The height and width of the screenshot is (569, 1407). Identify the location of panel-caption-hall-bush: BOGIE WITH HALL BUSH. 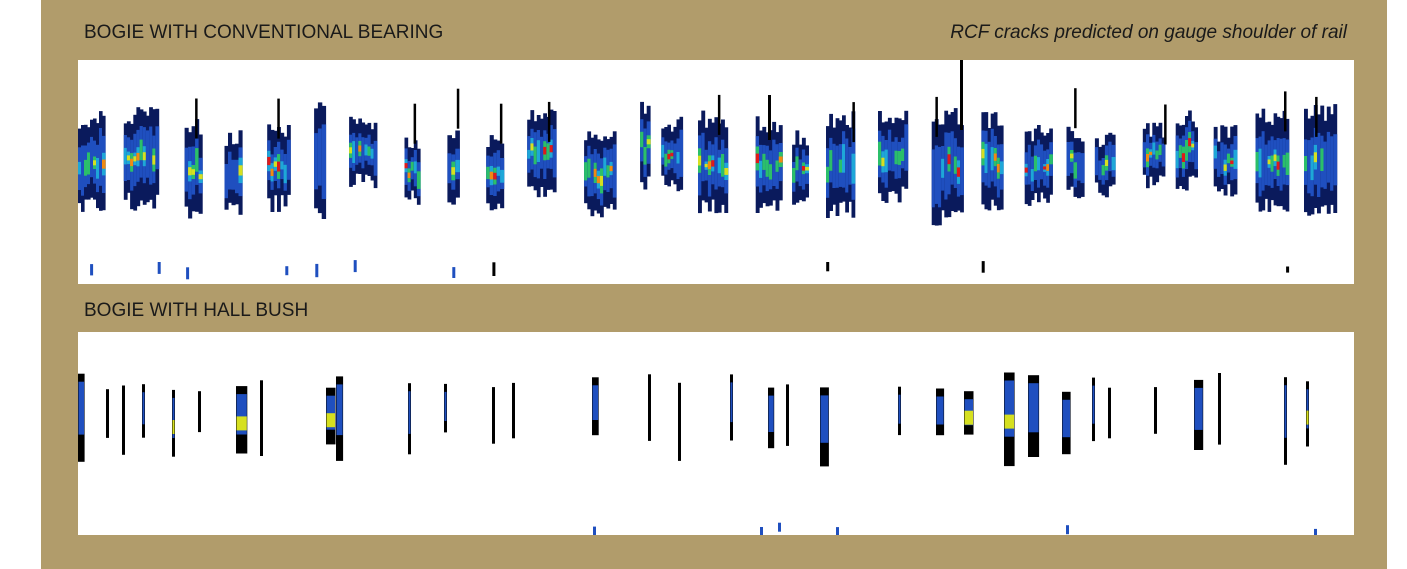
(196, 310).